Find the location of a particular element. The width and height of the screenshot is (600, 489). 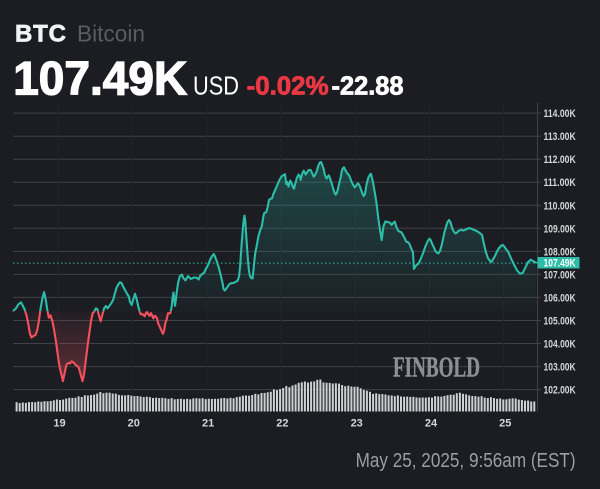

svg-text: 107.00K is located at coordinates (560, 275).